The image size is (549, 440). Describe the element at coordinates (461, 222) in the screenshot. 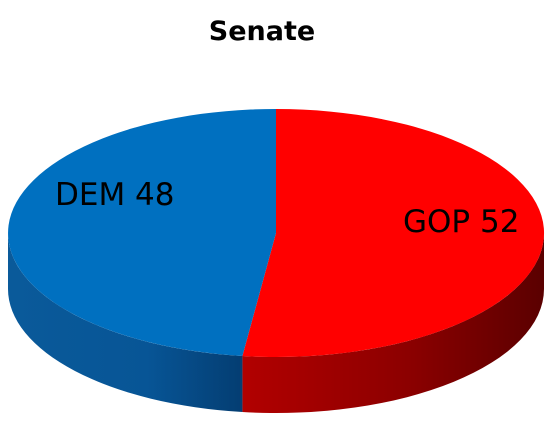

I see `slice-label-gop: GOP 52` at that location.